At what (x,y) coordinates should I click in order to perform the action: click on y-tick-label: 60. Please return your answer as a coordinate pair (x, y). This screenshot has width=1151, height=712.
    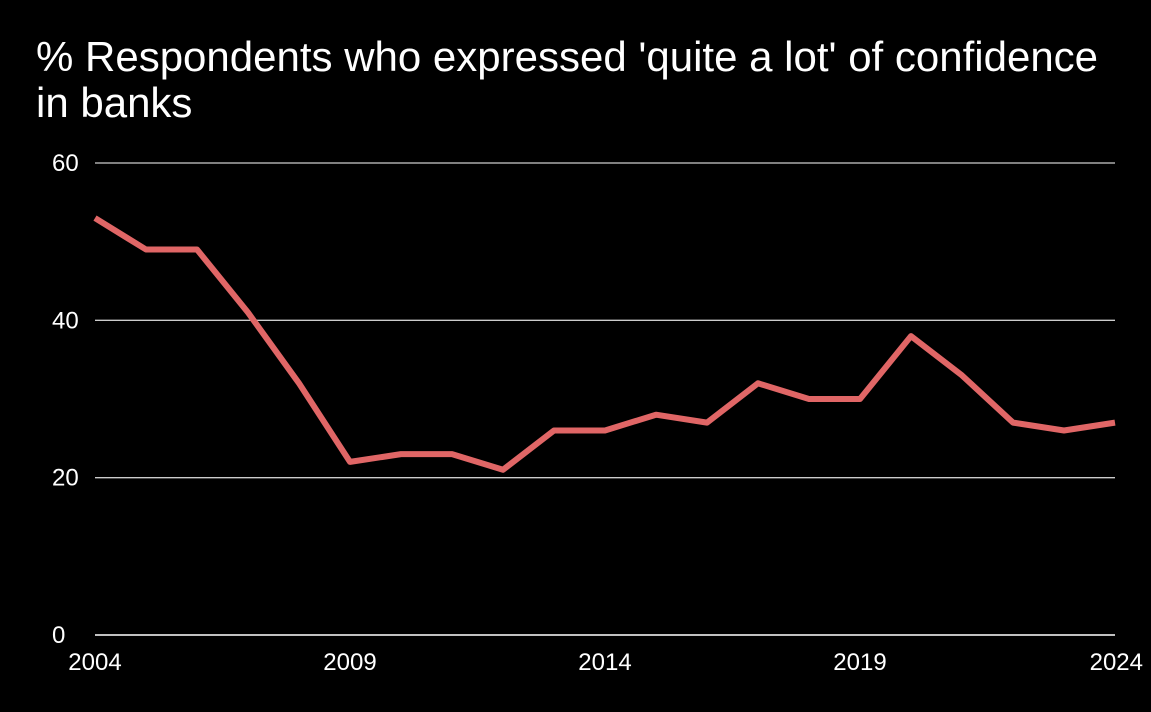
    Looking at the image, I should click on (65, 163).